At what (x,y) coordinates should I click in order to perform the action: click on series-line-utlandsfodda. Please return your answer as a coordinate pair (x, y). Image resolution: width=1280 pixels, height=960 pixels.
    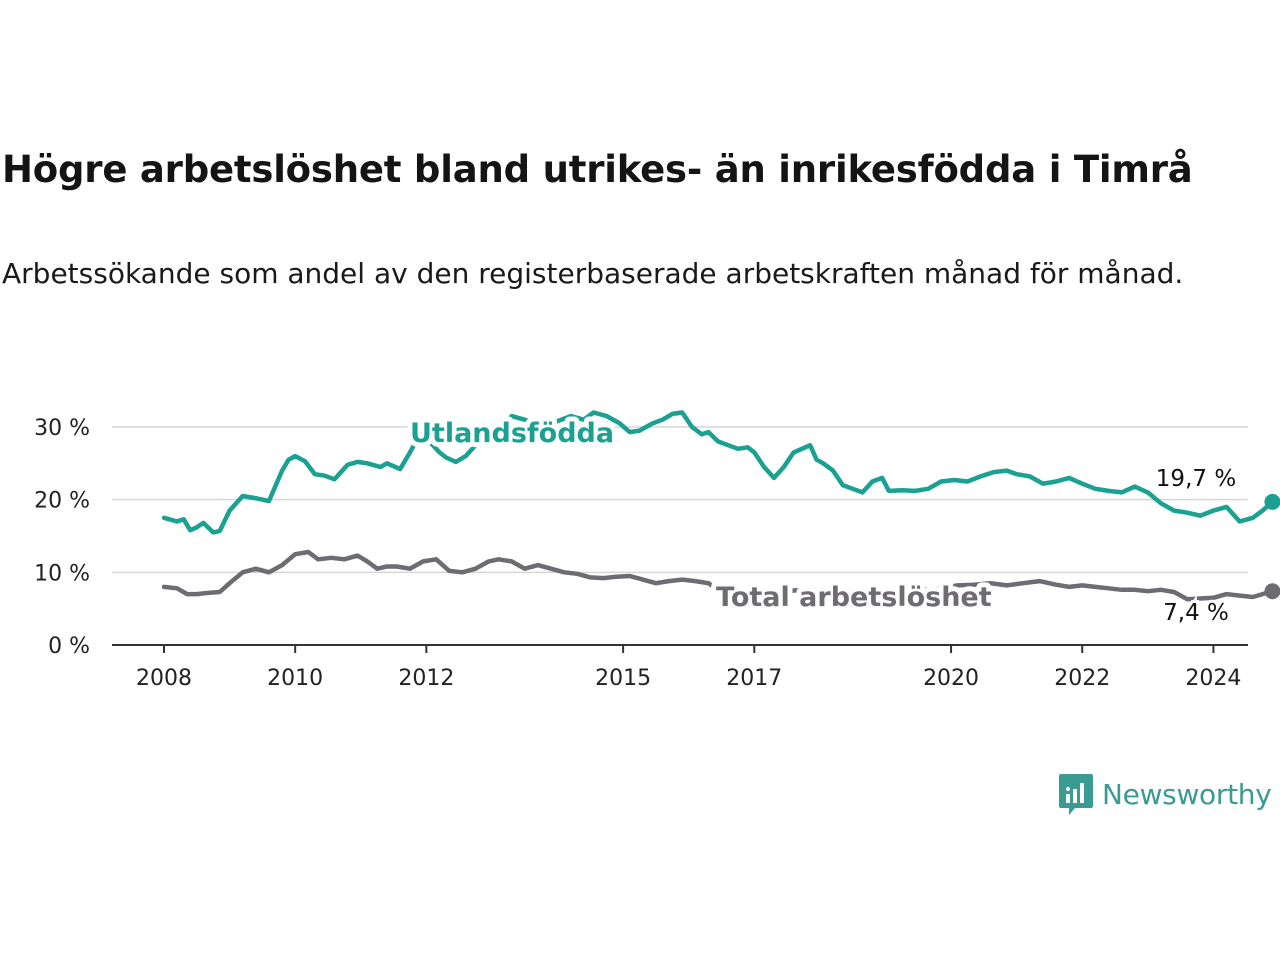
    Looking at the image, I should click on (718, 472).